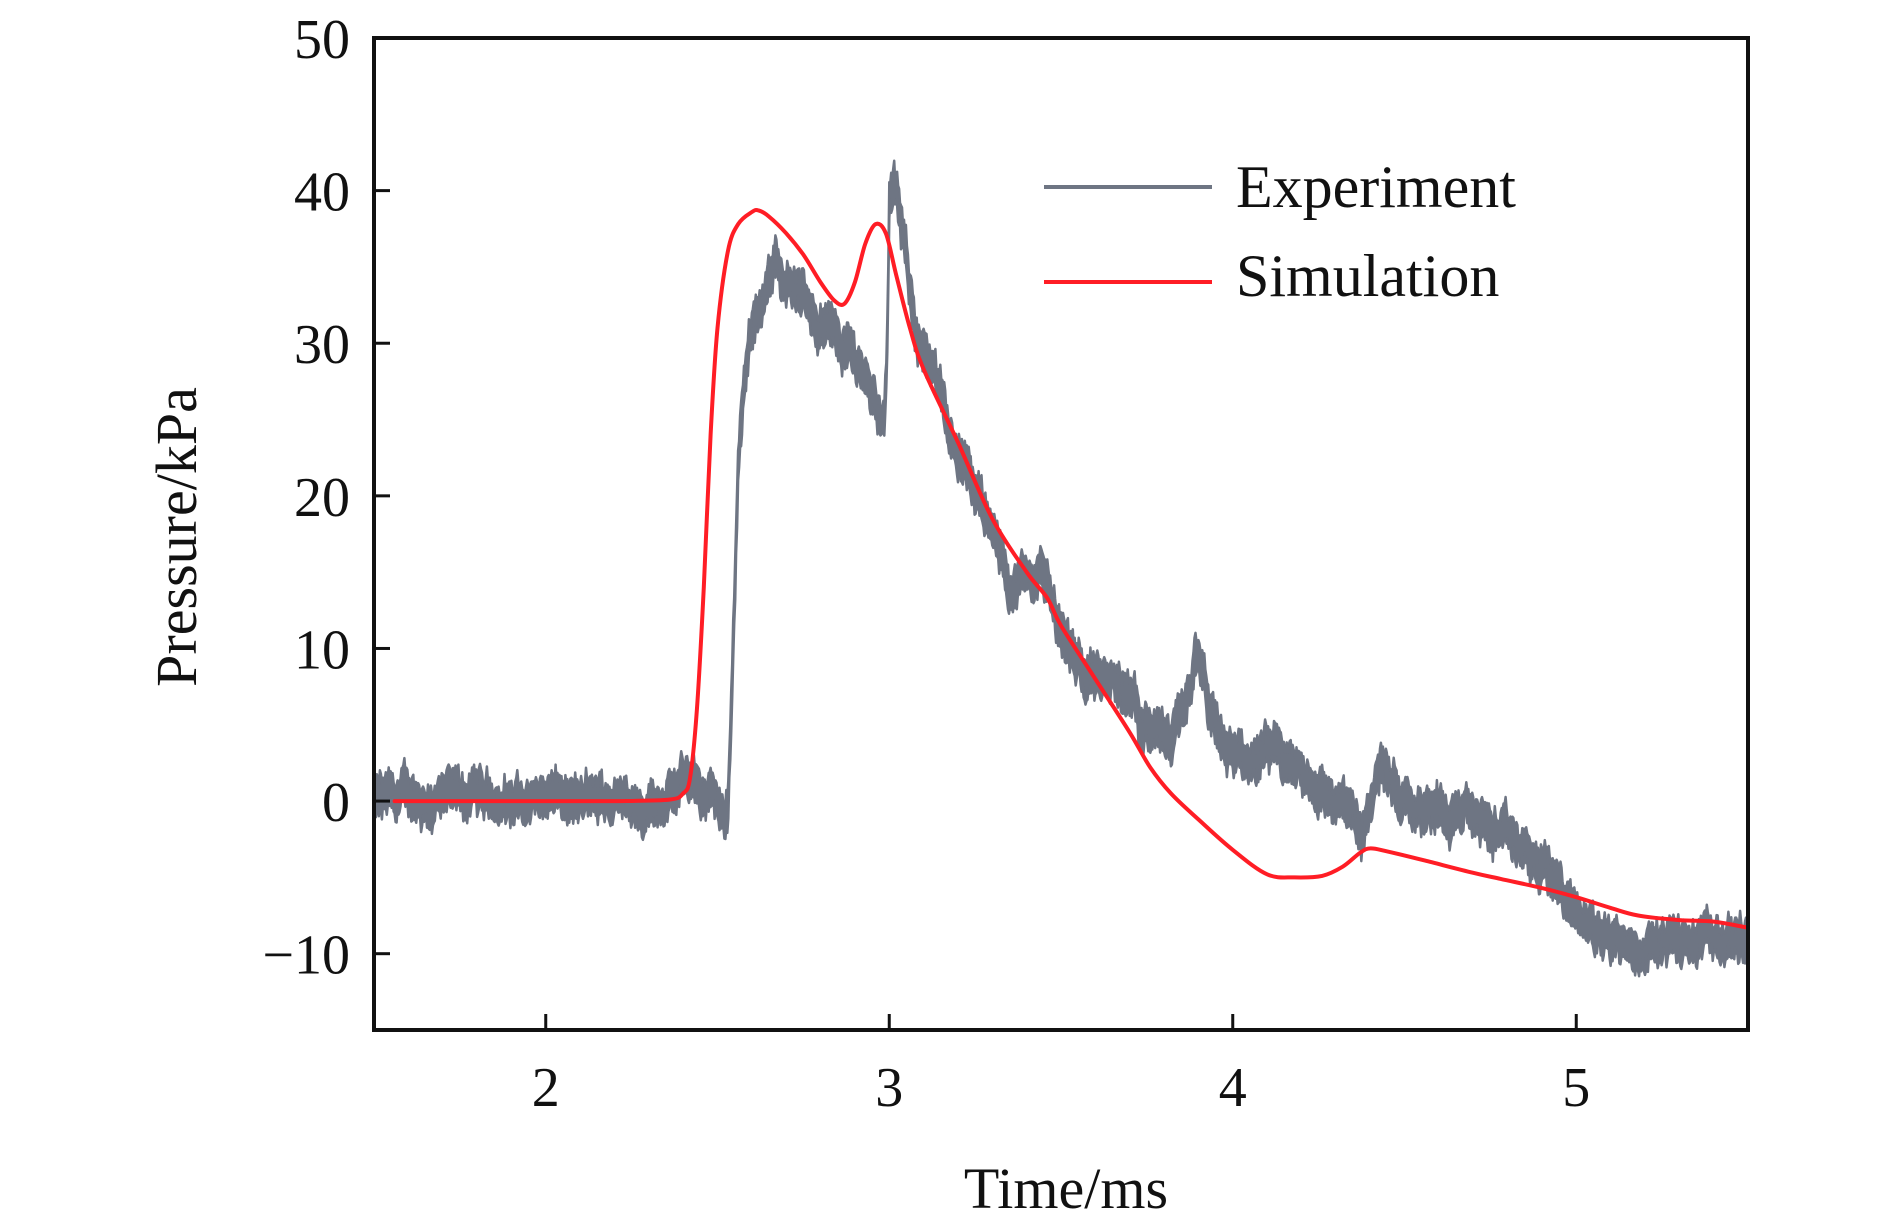 The width and height of the screenshot is (1890, 1218). I want to click on x-tick-label: 5, so click(1576, 1088).